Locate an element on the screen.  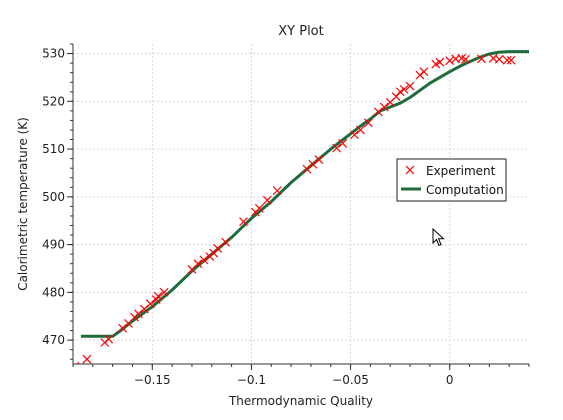
legend-label-computation: Computation is located at coordinates (465, 190).